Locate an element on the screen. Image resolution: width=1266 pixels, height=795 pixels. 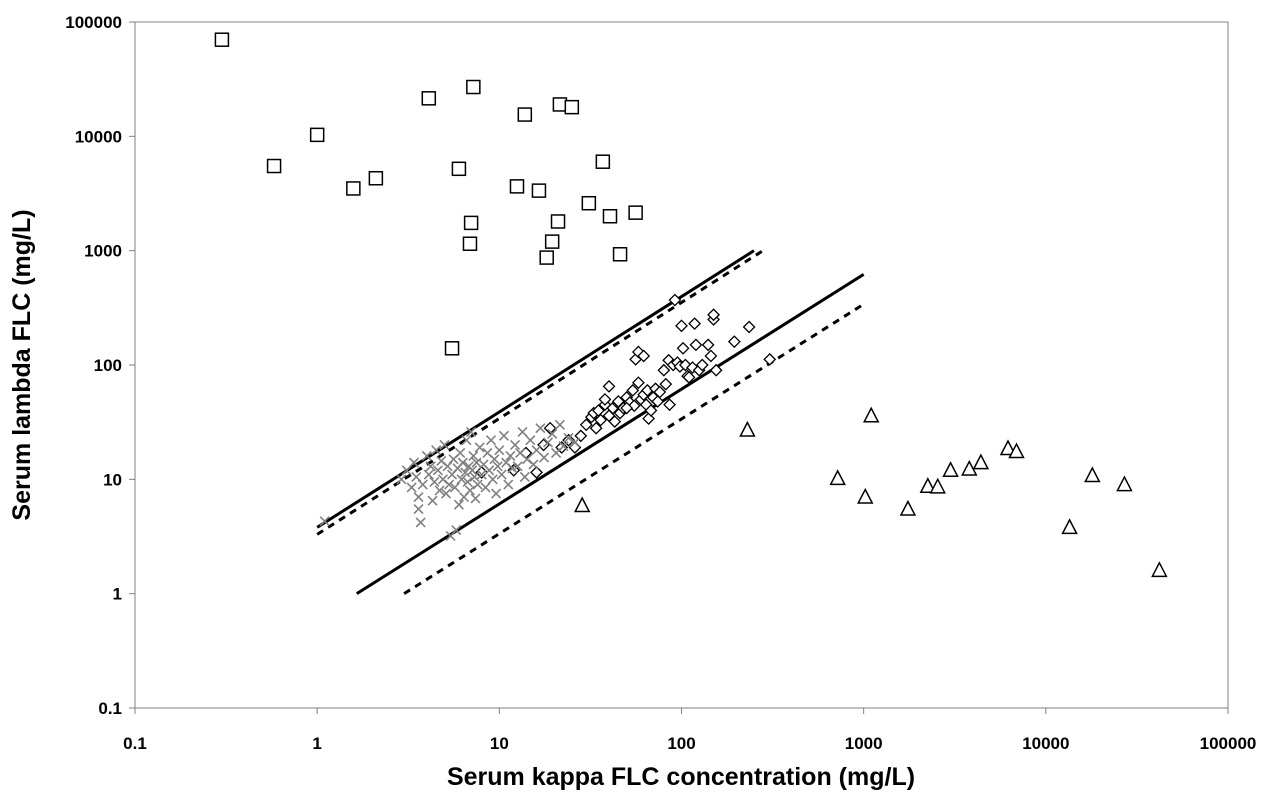
x-axis-ticks: 0.1 1 10 100 1000 10000 100000 is located at coordinates (689, 730).